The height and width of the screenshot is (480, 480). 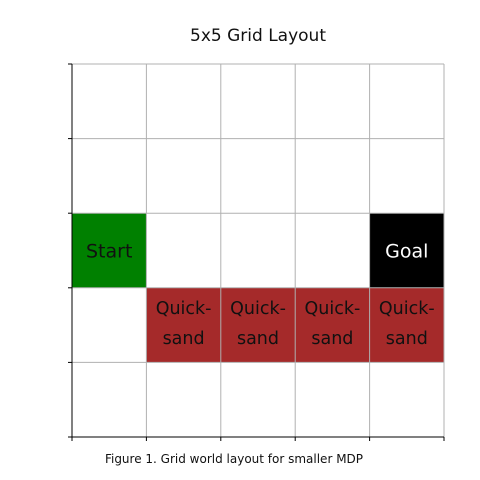 I want to click on cell-goal-r2-c4, so click(x=406, y=250).